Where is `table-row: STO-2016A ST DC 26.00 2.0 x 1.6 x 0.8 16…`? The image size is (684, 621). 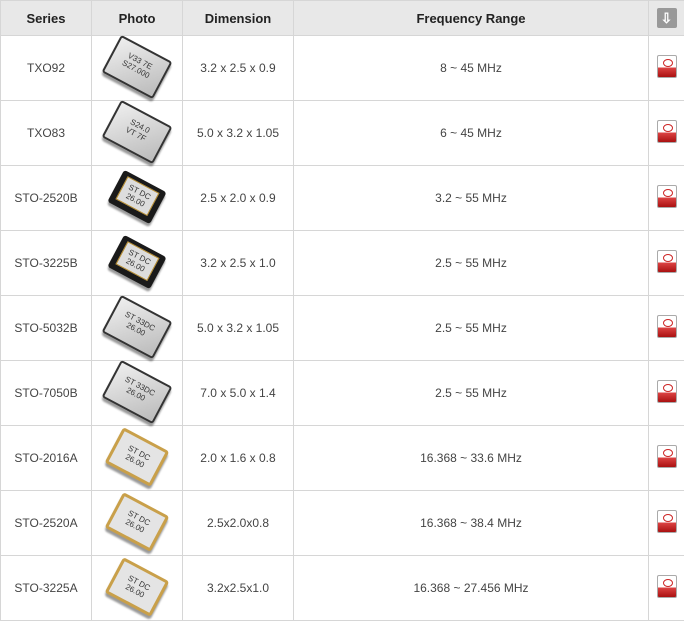
table-row: STO-2016A ST DC 26.00 2.0 x 1.6 x 0.8 16… is located at coordinates (342, 458).